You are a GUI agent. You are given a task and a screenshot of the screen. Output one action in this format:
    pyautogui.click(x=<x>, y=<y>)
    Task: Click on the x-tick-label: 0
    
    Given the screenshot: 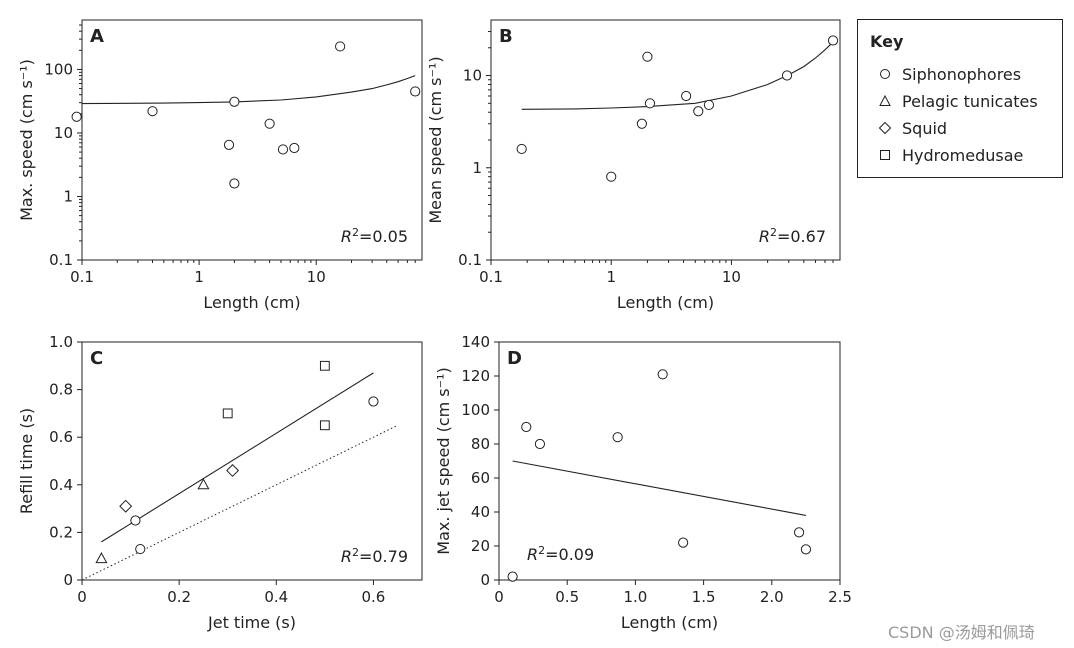 What is the action you would take?
    pyautogui.click(x=82, y=597)
    